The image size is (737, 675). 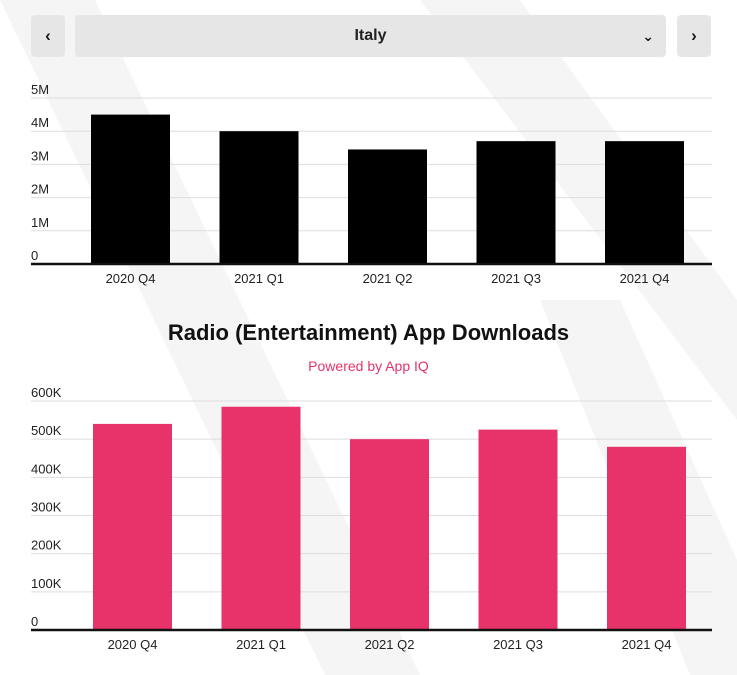 I want to click on x-tick-label: 2021 Q1, so click(x=261, y=644).